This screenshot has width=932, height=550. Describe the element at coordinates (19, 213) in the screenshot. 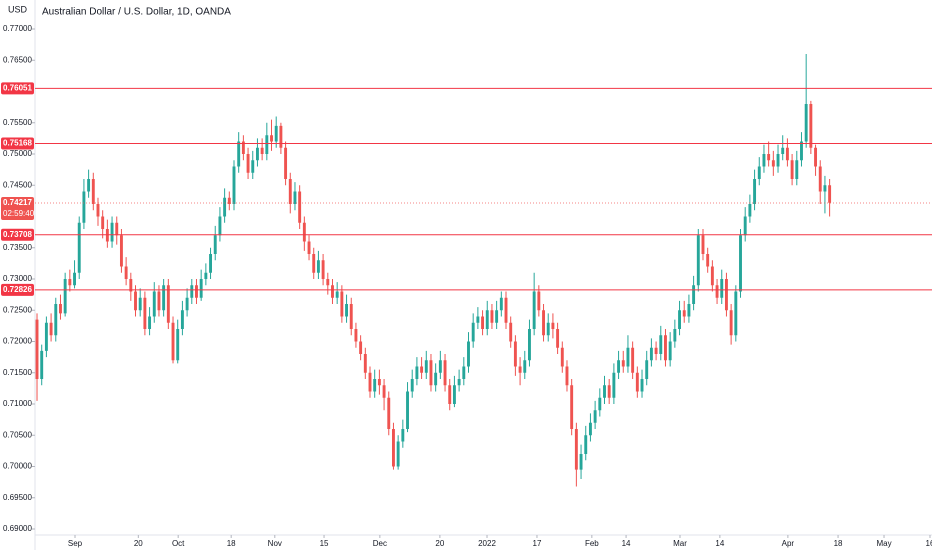

I see `countdown-label: 02:59:40` at that location.